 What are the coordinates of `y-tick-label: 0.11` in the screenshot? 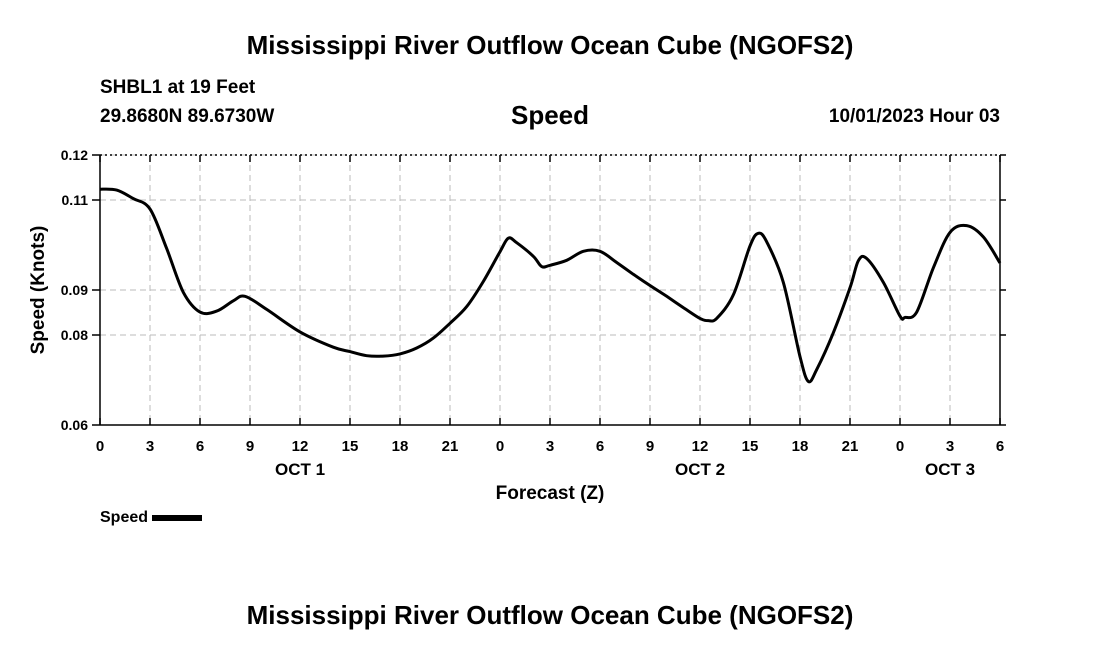 It's located at (75, 200).